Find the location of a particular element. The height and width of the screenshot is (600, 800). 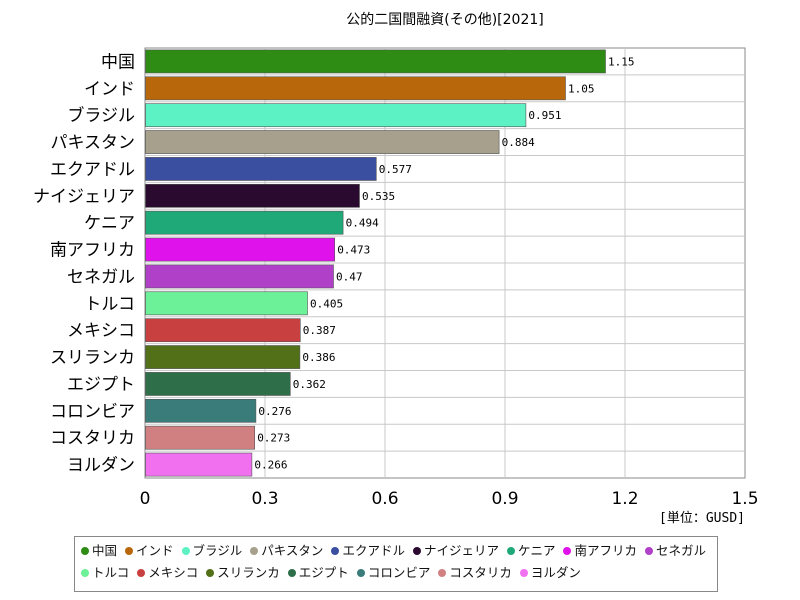

value-label: 0.405 is located at coordinates (326, 303).